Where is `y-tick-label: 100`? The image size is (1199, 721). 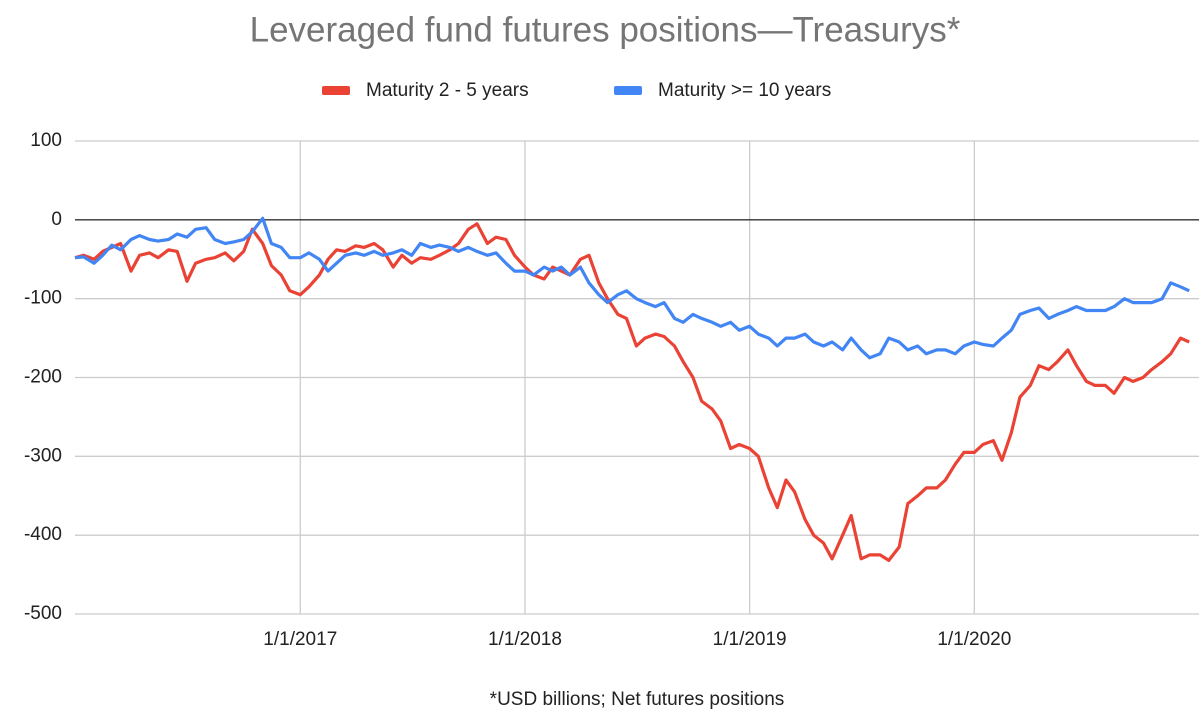
y-tick-label: 100 is located at coordinates (46, 140).